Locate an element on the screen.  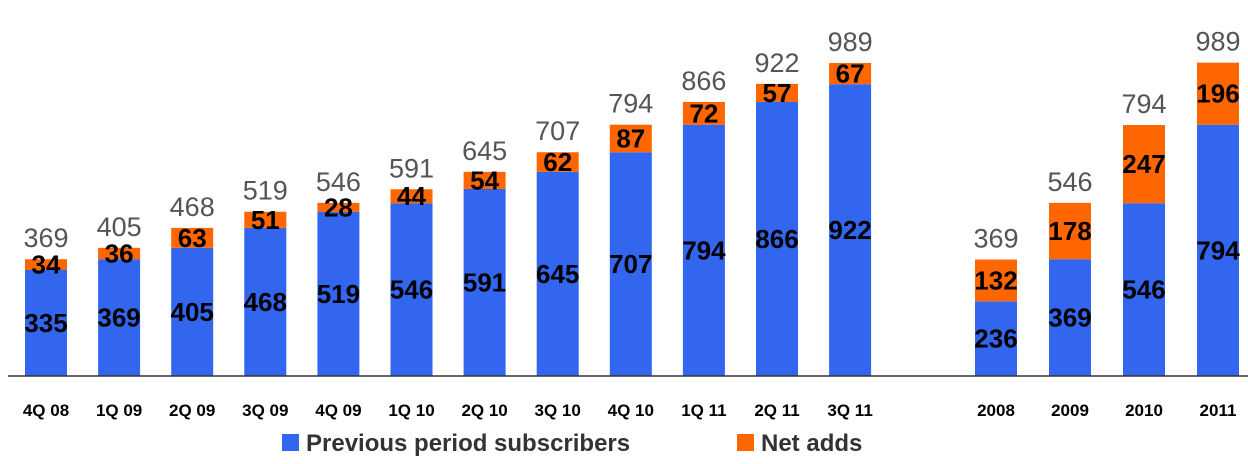
bar-previous-g0-c2 is located at coordinates (192, 311).